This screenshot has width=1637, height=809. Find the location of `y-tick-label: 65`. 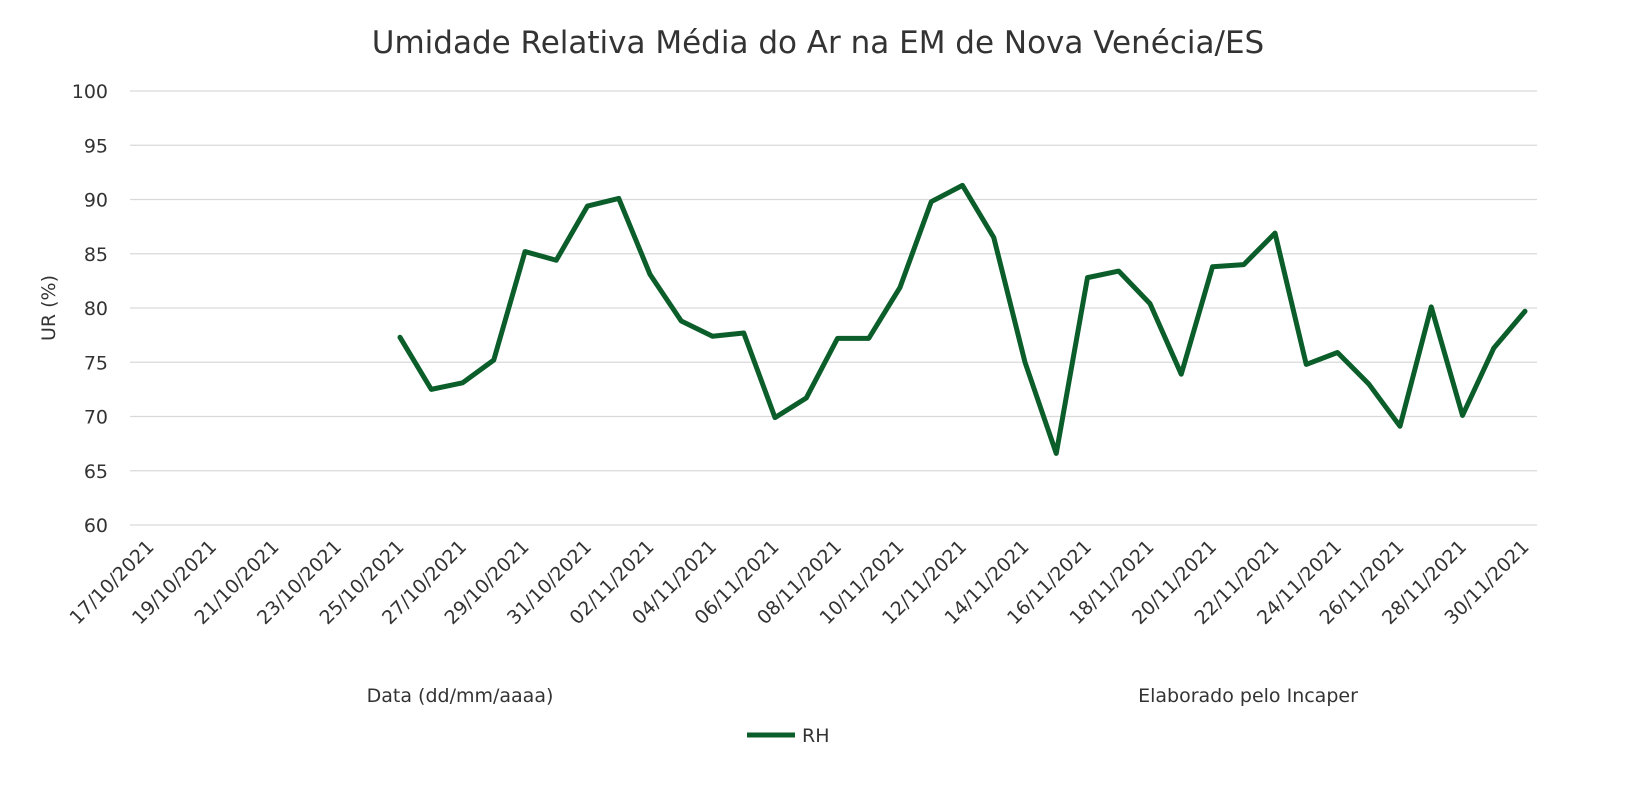

y-tick-label: 65 is located at coordinates (96, 472).